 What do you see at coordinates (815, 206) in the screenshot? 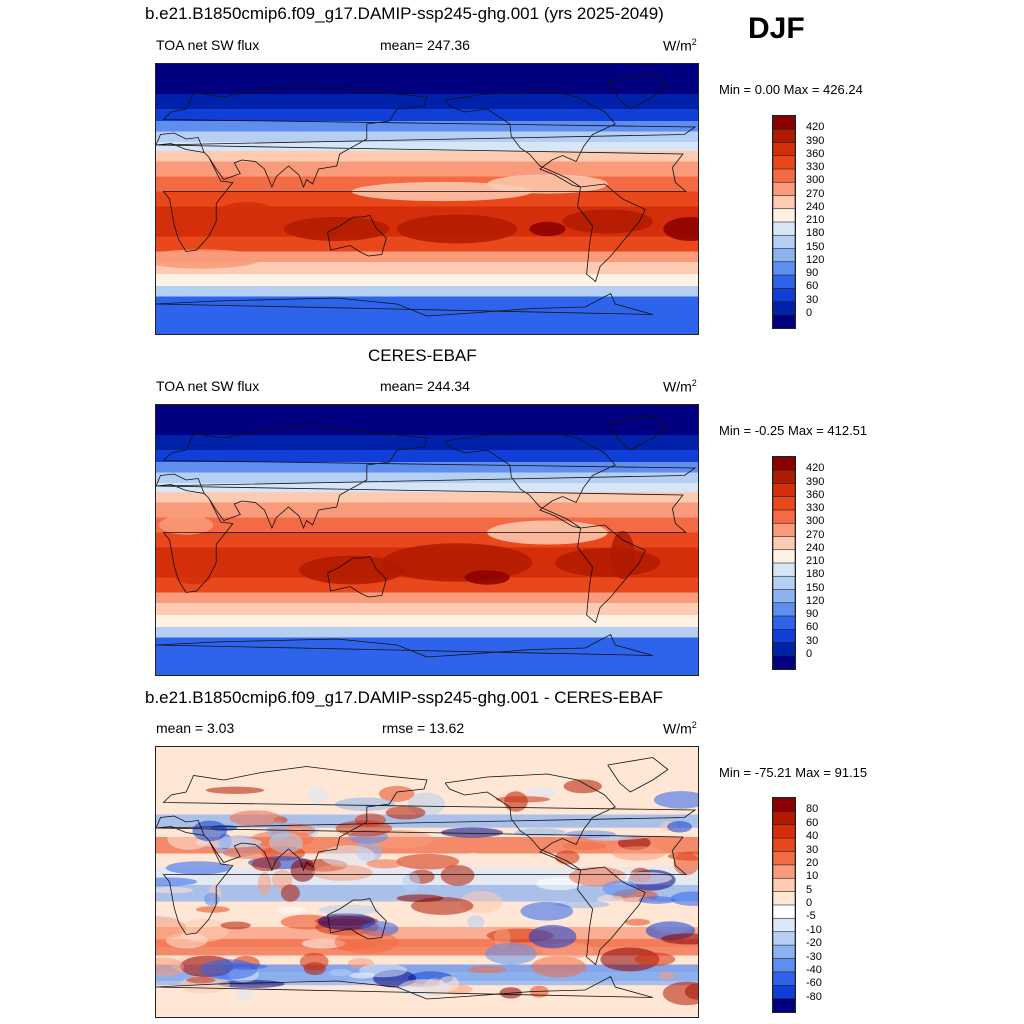
I see `colorbar-tick-label: 240` at bounding box center [815, 206].